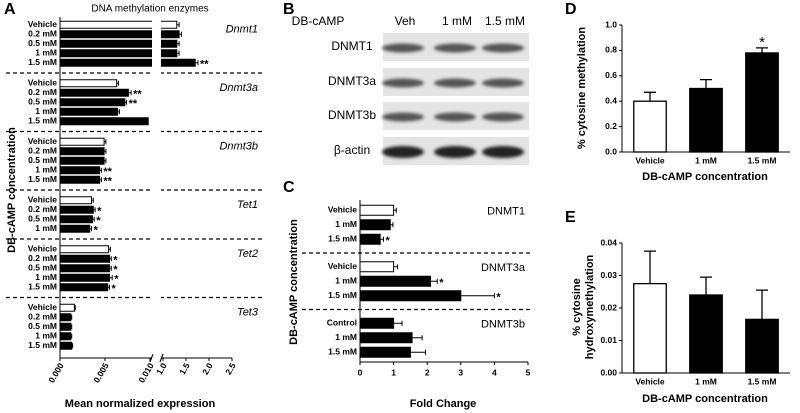  Describe the element at coordinates (294, 282) in the screenshot. I see `y-axis-label: DB-cAMP concentration` at that location.